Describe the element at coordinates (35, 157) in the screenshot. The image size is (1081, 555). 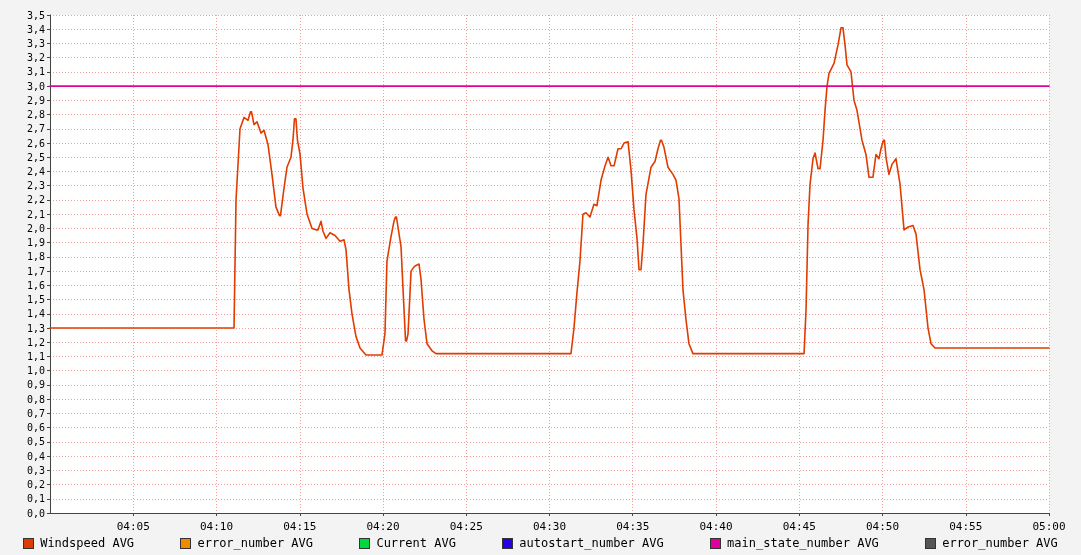
I see `y-tick-label: 2,5` at that location.